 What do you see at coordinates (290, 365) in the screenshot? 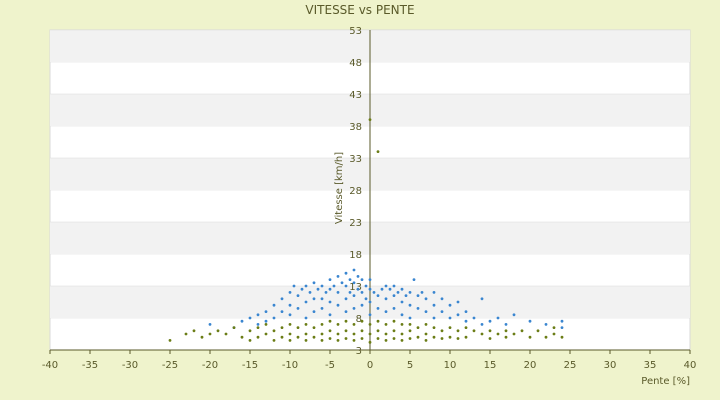
I see `x-tick-label: -10` at bounding box center [290, 365].